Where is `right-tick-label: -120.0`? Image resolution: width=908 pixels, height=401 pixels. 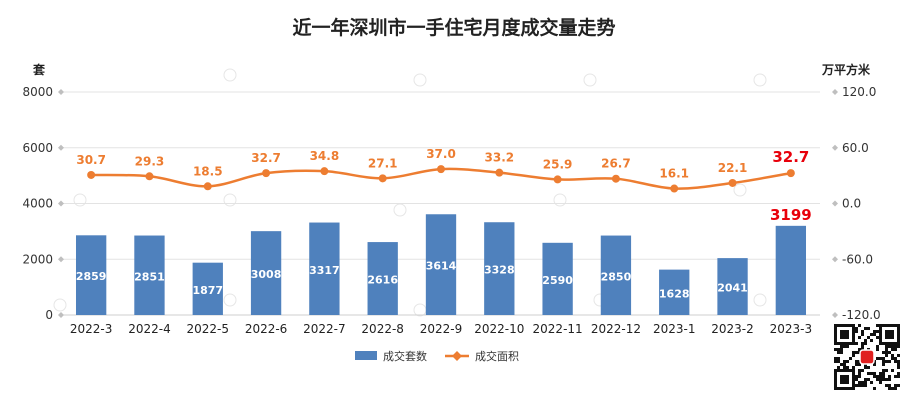
right-tick-label: -120.0 is located at coordinates (861, 315).